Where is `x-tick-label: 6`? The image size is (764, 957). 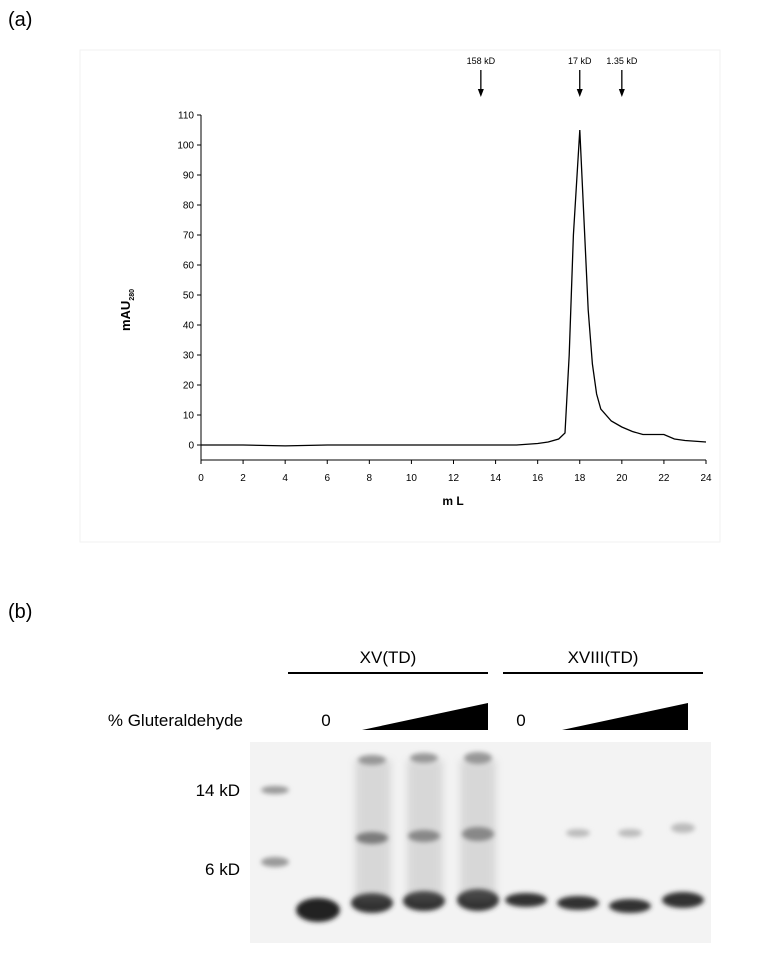
x-tick-label: 6 is located at coordinates (327, 478).